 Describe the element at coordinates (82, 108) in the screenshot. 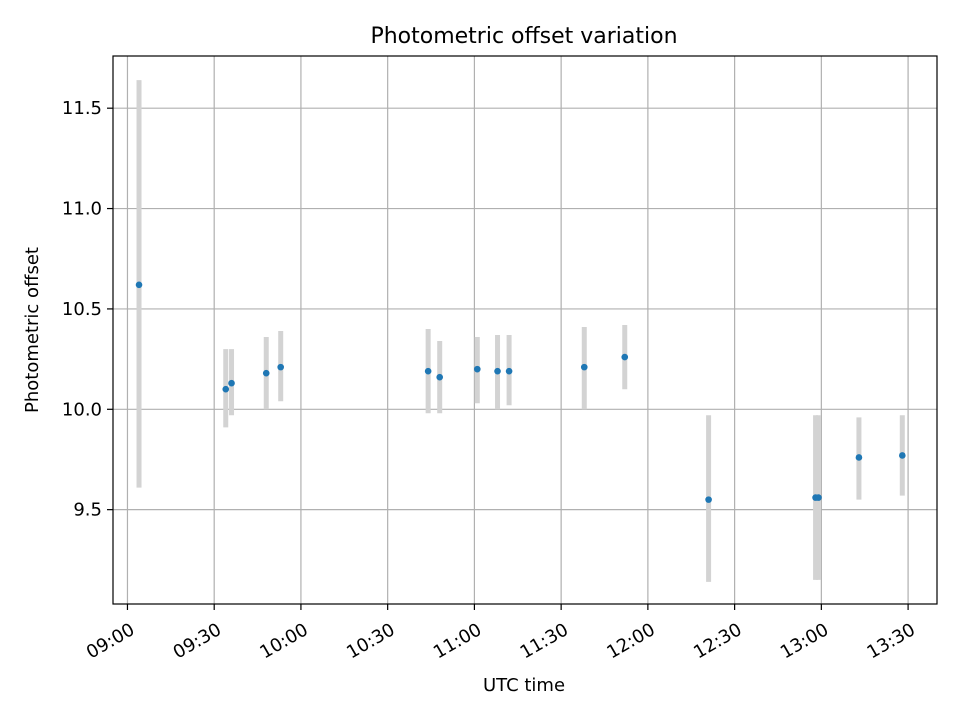

I see `y-tick-label: 11.5` at that location.